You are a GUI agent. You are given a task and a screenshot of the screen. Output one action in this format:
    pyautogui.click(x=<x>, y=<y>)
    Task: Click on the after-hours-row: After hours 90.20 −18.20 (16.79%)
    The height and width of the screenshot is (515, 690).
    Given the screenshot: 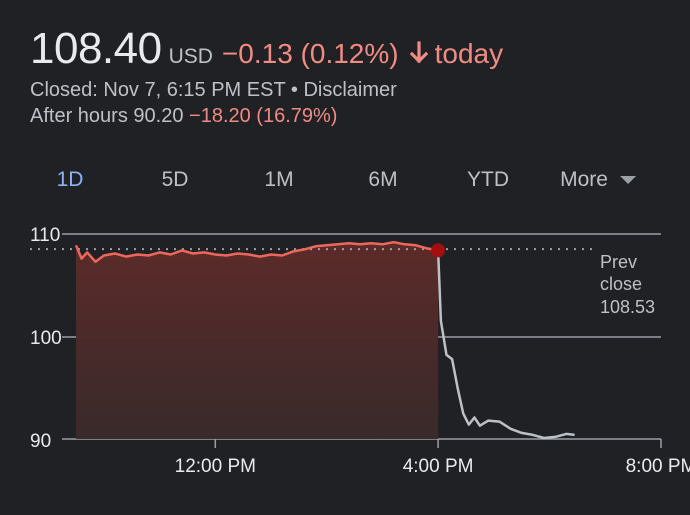 What is the action you would take?
    pyautogui.click(x=183, y=116)
    